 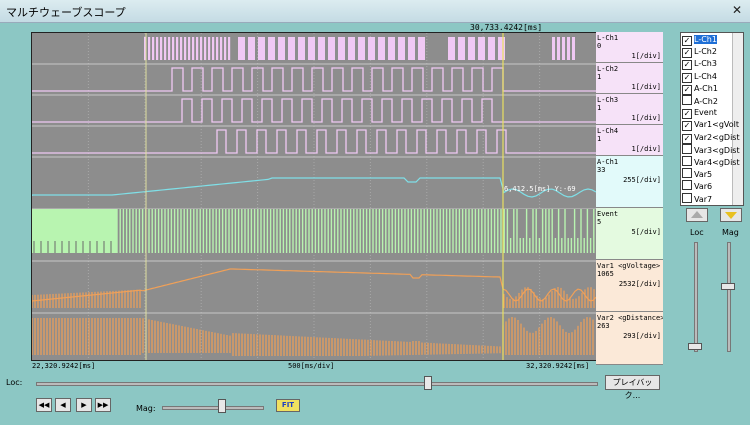 I want to click on checklist-item: Var6, so click(x=712, y=186).